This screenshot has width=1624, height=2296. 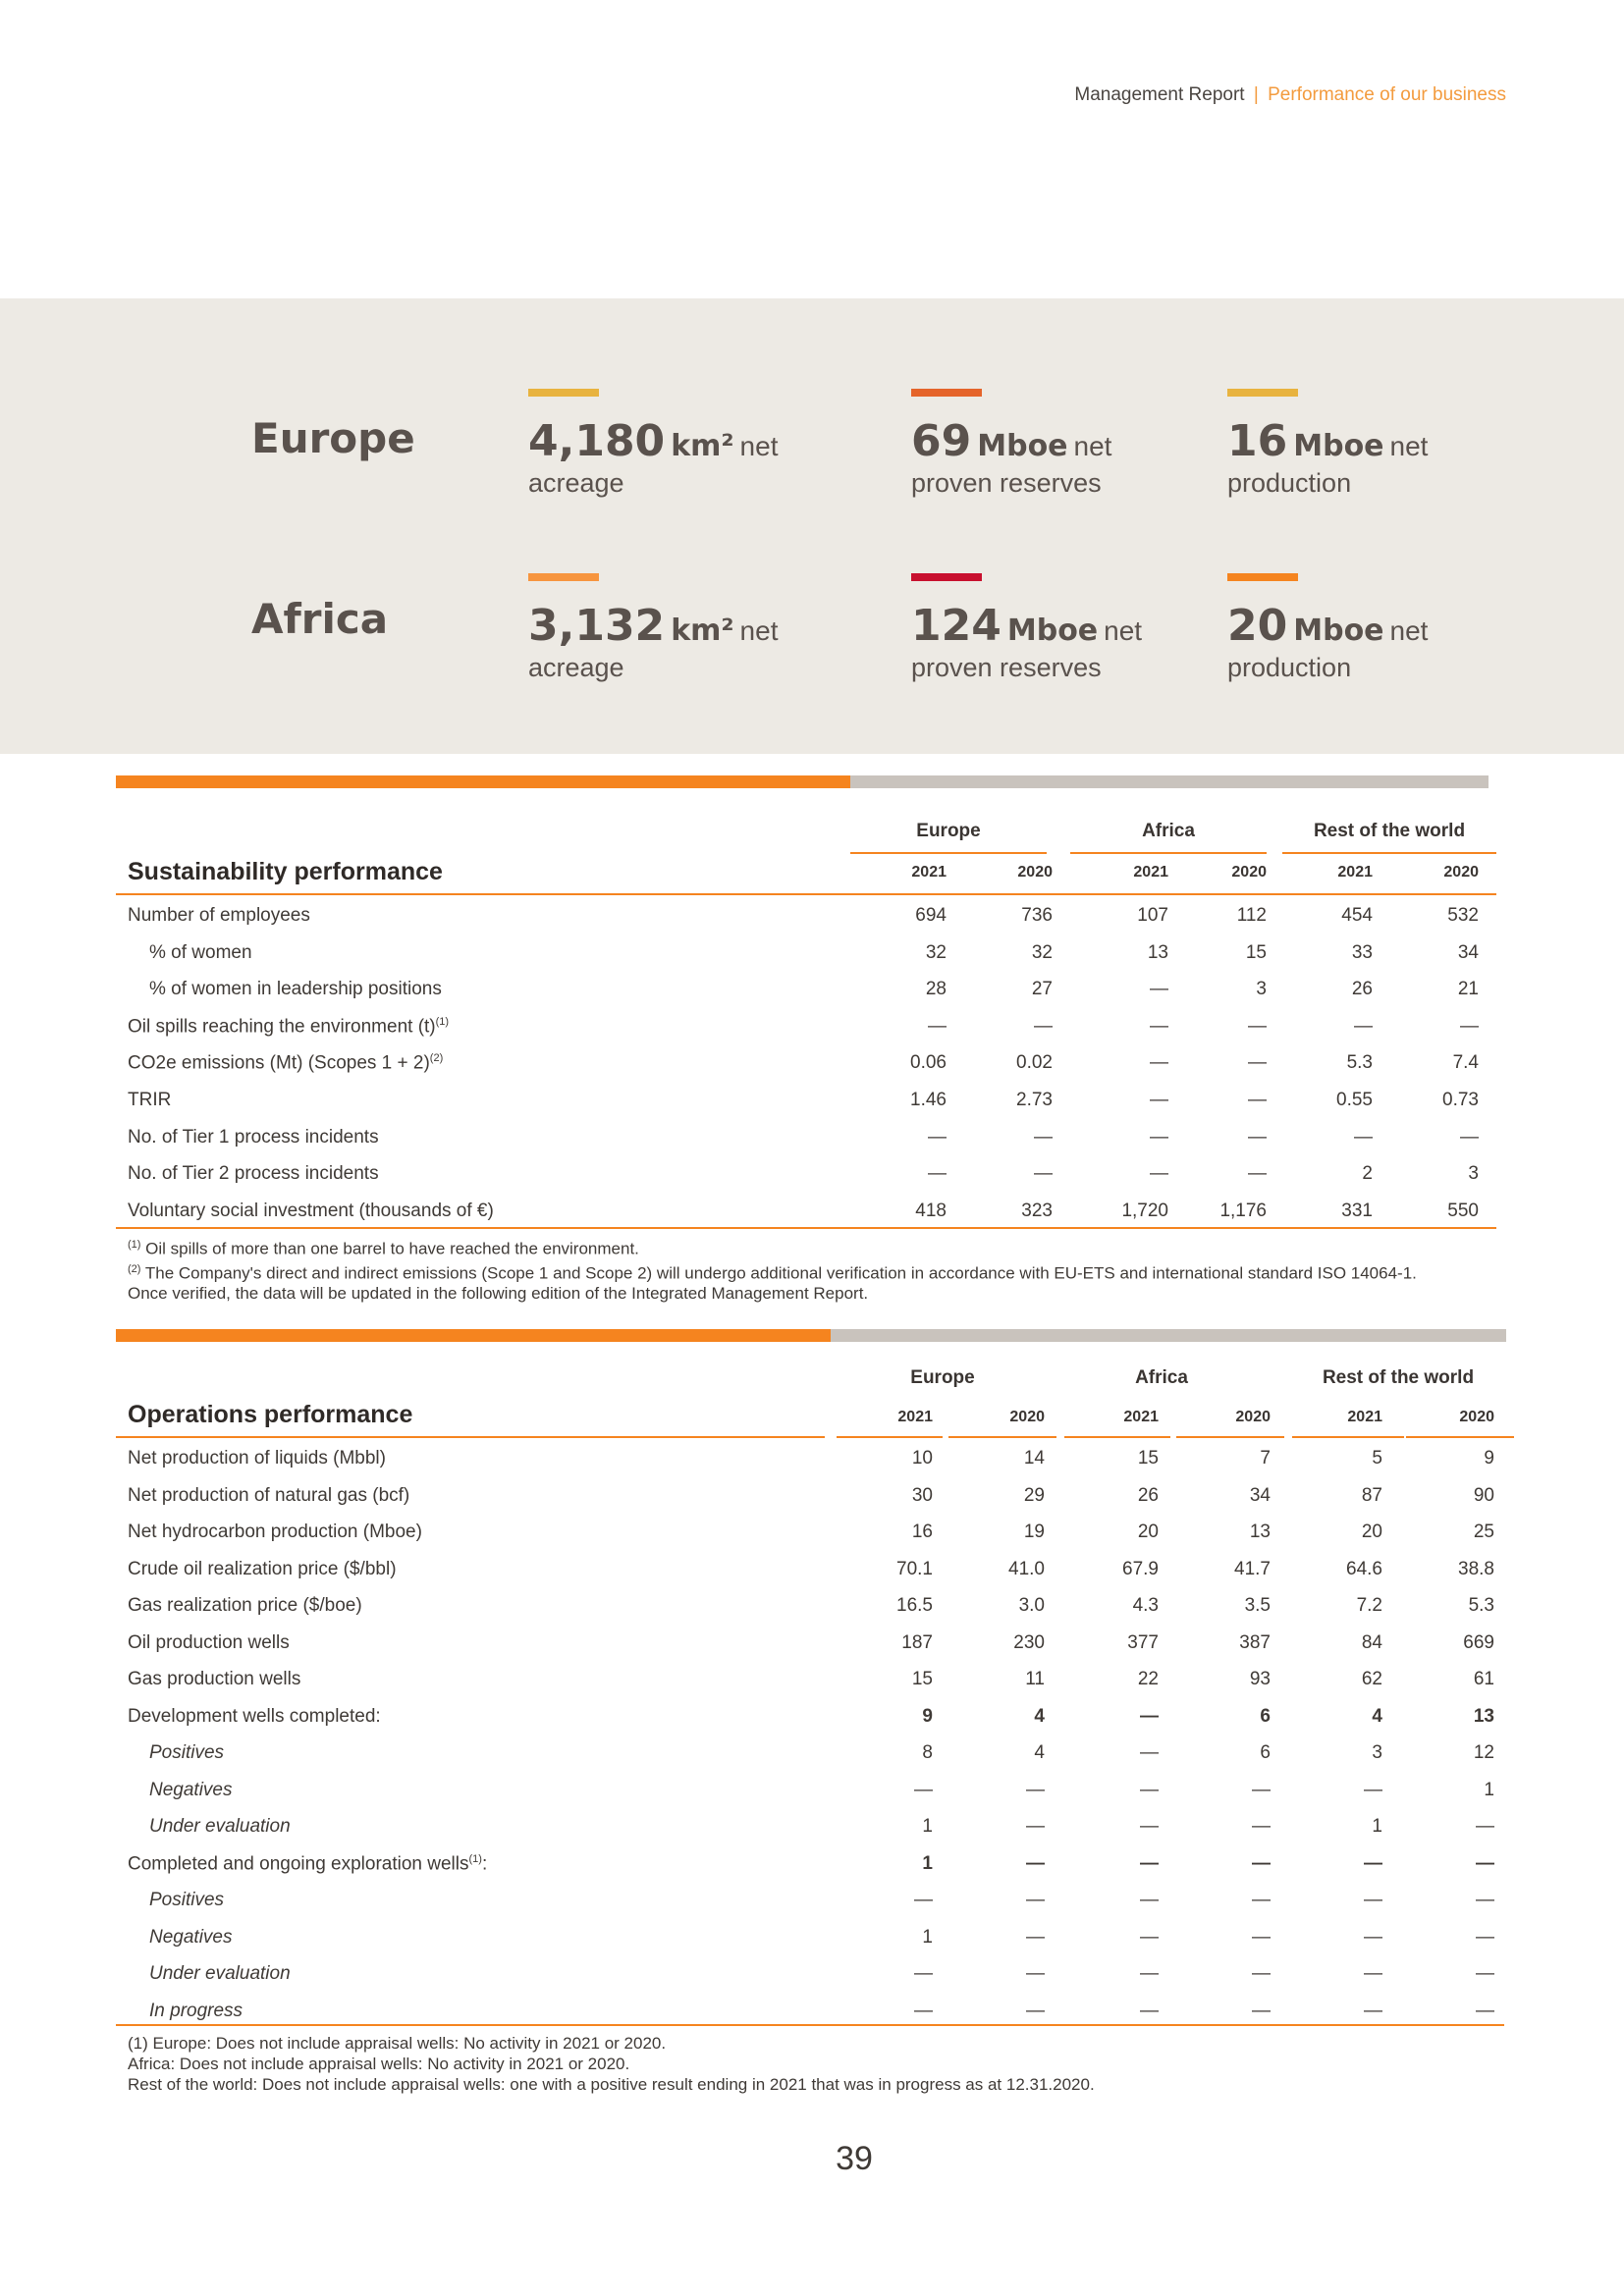 What do you see at coordinates (196, 2010) in the screenshot?
I see `row-label-text: In progress` at bounding box center [196, 2010].